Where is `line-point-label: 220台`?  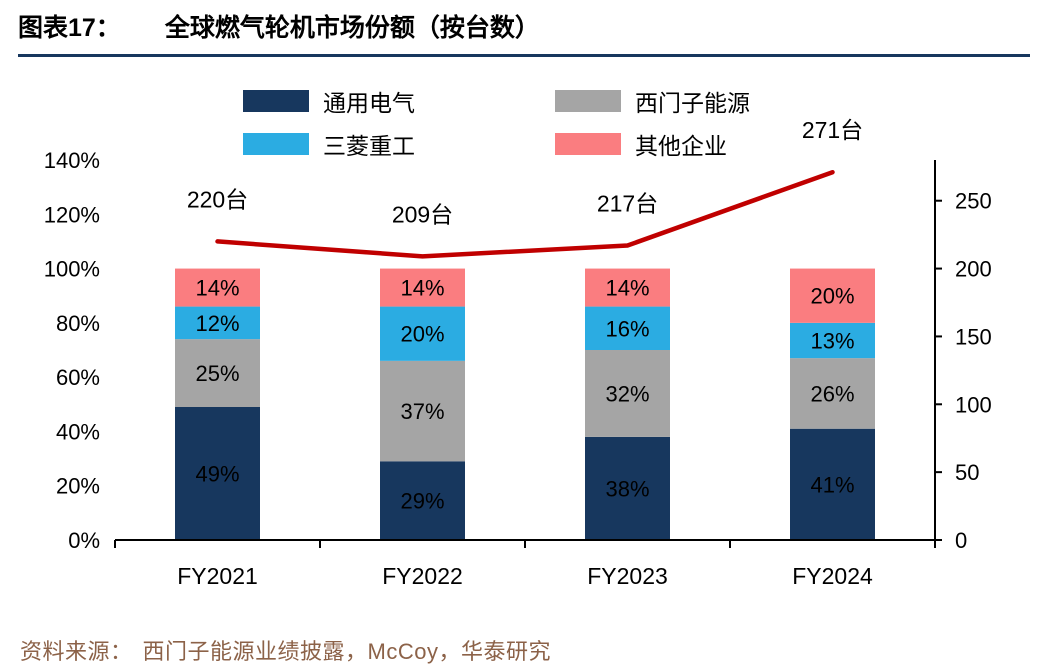 line-point-label: 220台 is located at coordinates (217, 199).